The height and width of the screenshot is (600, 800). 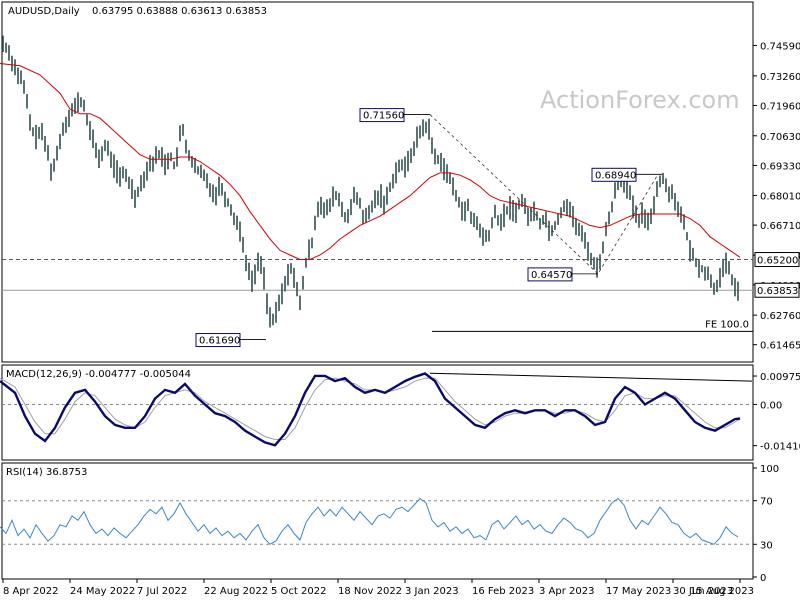 I want to click on price-label-text: 0.71560, so click(x=383, y=116).